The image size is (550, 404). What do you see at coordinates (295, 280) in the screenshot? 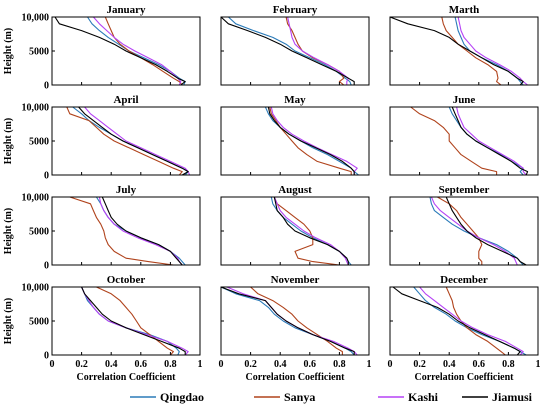
I see `panel-title: November` at bounding box center [295, 280].